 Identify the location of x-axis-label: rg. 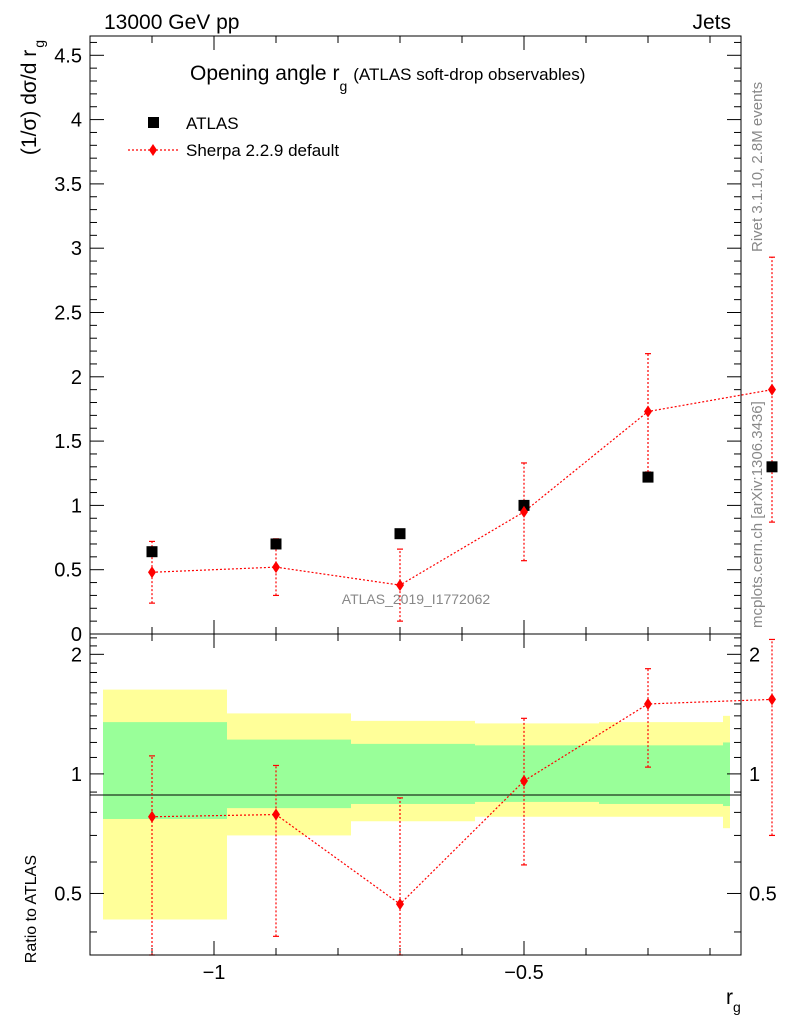
(733, 1000).